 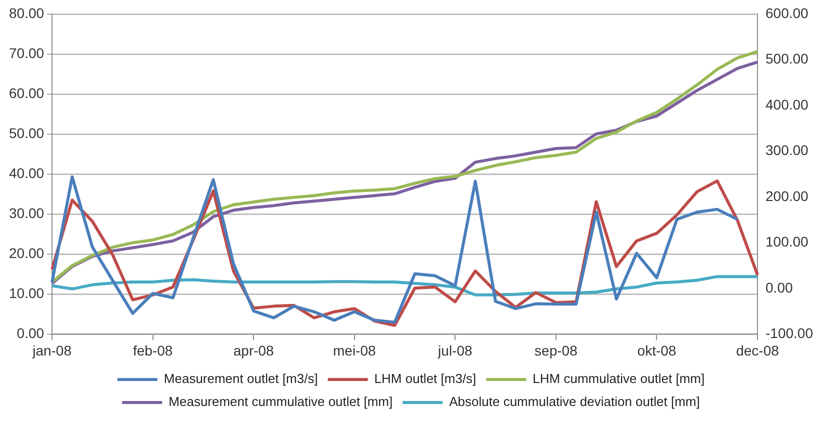 What do you see at coordinates (787, 196) in the screenshot?
I see `y2-tick-label: 200.00` at bounding box center [787, 196].